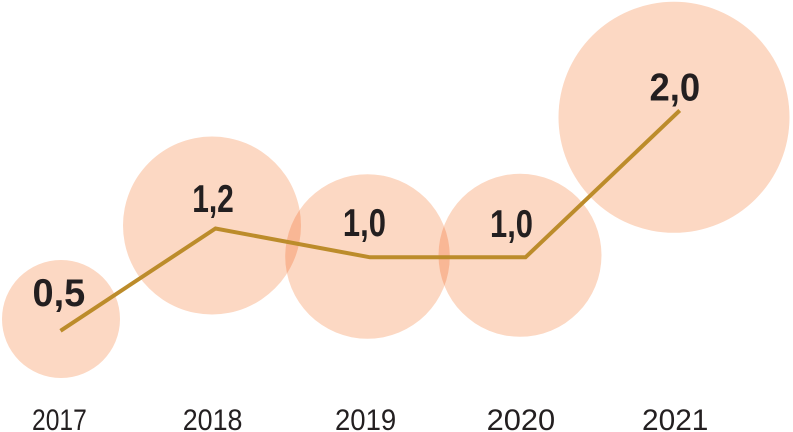 The height and width of the screenshot is (432, 793). I want to click on svg-text: 1,2, so click(213, 199).